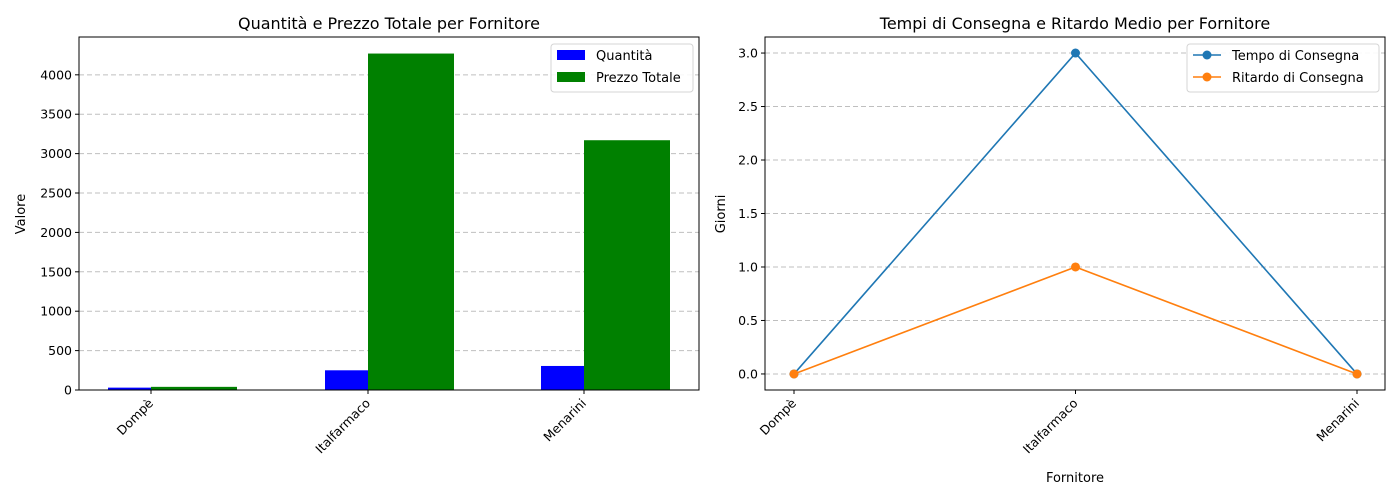  What do you see at coordinates (56, 114) in the screenshot?
I see `y-tick-label: 3500` at bounding box center [56, 114].